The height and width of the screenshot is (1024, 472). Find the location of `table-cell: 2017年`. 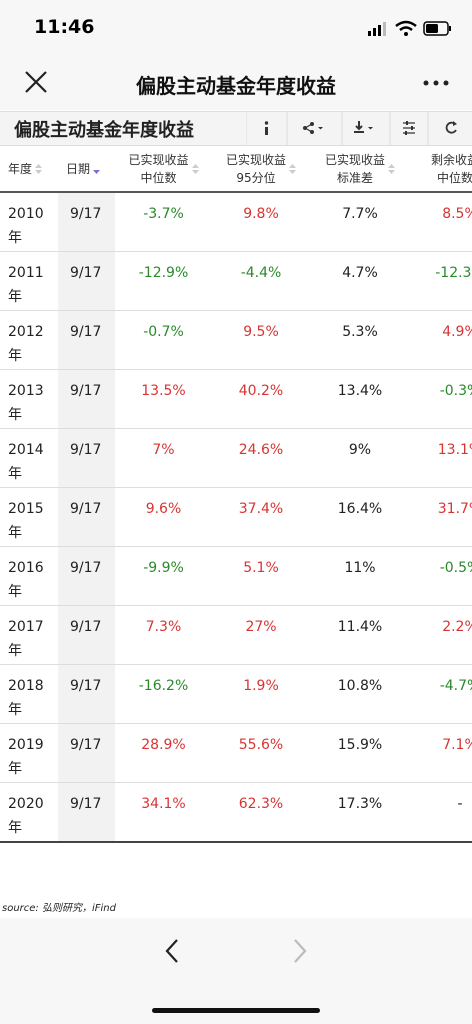

table-cell: 2017年 is located at coordinates (29, 635).